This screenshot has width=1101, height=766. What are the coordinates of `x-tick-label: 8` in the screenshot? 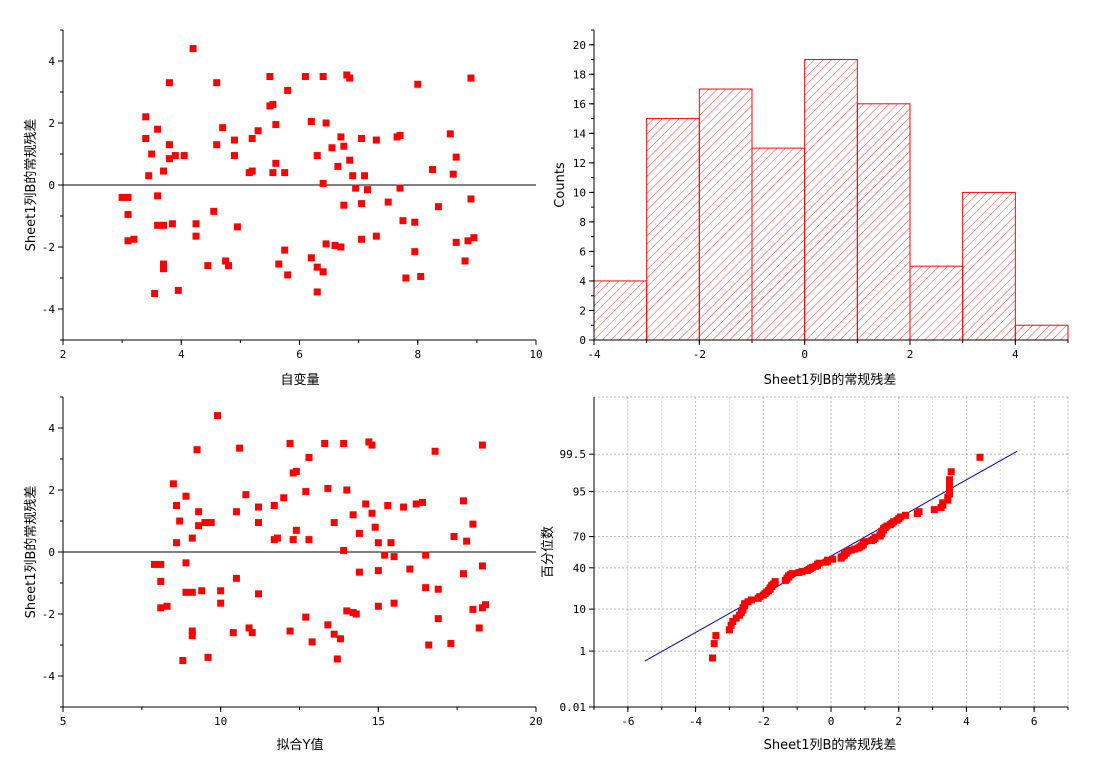 It's located at (417, 354).